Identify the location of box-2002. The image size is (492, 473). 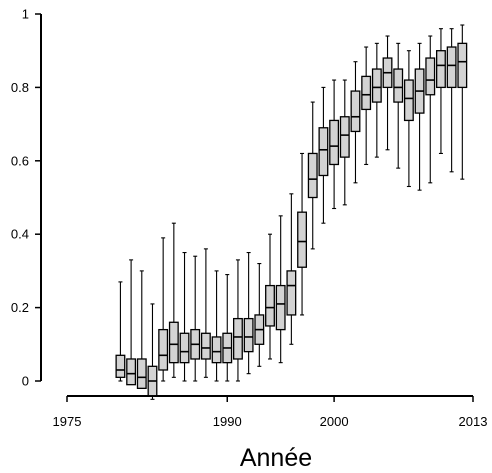
(355, 122).